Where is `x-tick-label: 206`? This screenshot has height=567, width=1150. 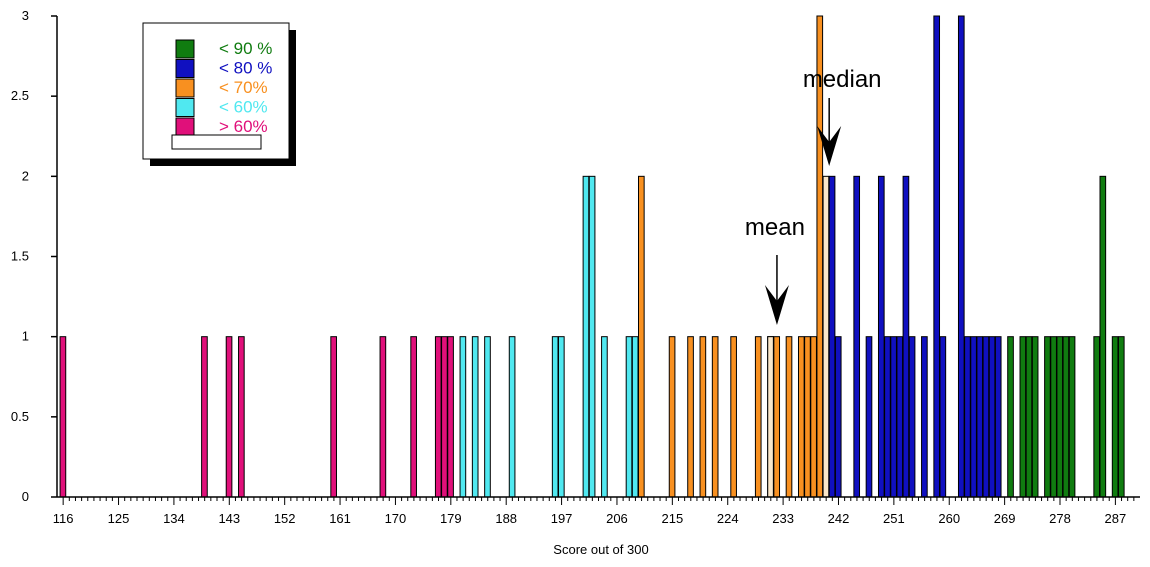
x-tick-label: 206 is located at coordinates (617, 518).